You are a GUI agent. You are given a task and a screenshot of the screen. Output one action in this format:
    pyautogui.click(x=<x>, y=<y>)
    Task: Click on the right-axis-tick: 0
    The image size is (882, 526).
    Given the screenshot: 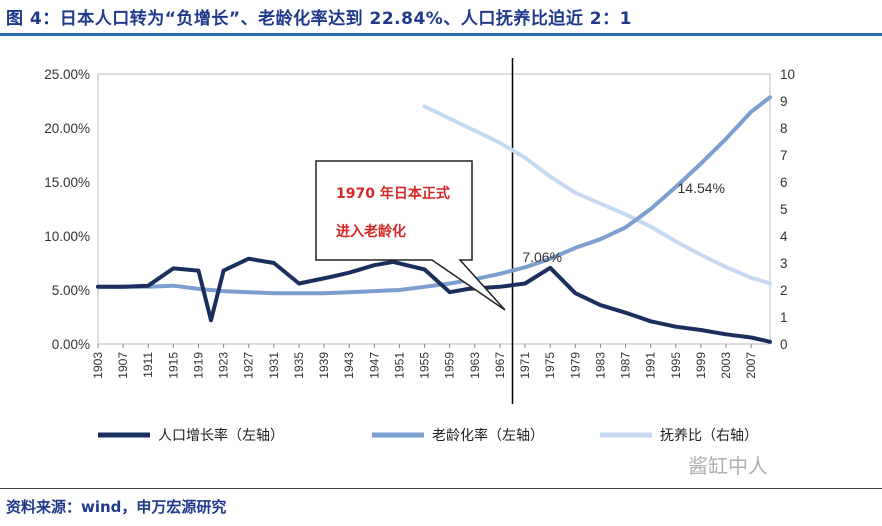 What is the action you would take?
    pyautogui.click(x=784, y=344)
    